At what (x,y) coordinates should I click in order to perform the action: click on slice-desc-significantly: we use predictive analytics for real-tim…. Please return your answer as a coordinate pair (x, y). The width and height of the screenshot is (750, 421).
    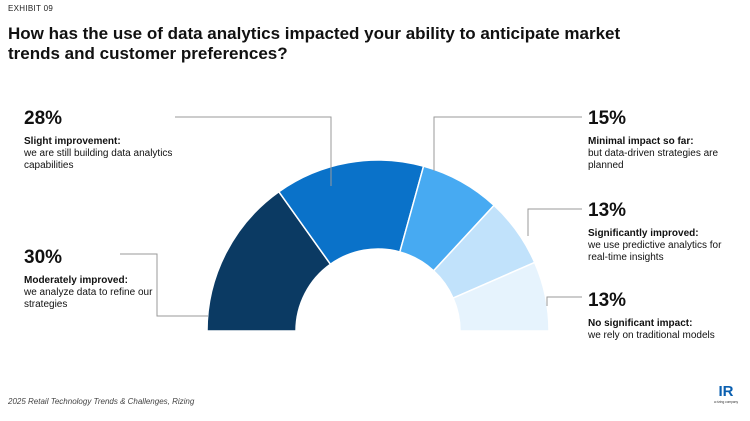
    Looking at the image, I should click on (655, 251).